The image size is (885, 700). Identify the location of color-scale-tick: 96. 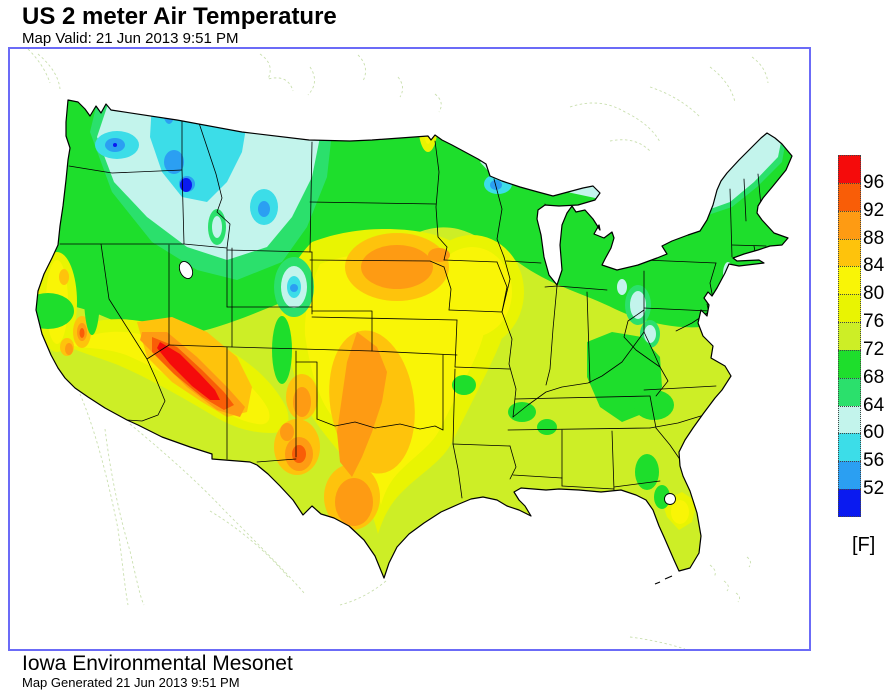
(874, 182).